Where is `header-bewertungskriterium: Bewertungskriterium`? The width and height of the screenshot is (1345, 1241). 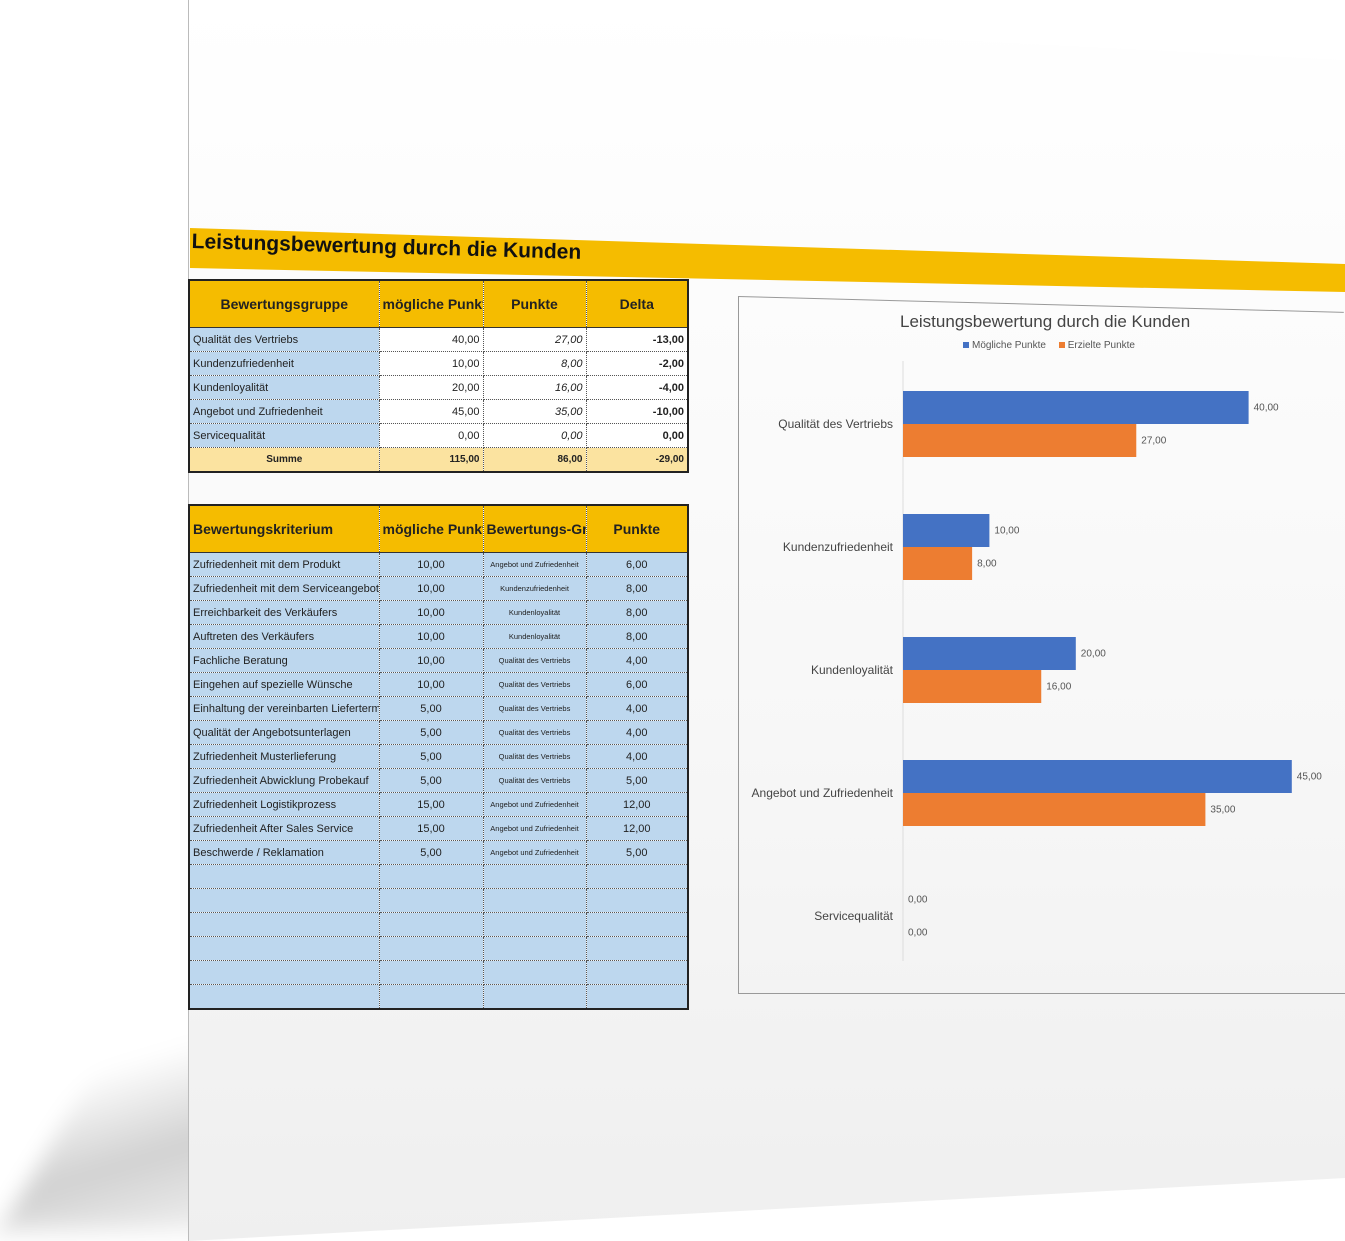 header-bewertungskriterium: Bewertungskriterium is located at coordinates (284, 529).